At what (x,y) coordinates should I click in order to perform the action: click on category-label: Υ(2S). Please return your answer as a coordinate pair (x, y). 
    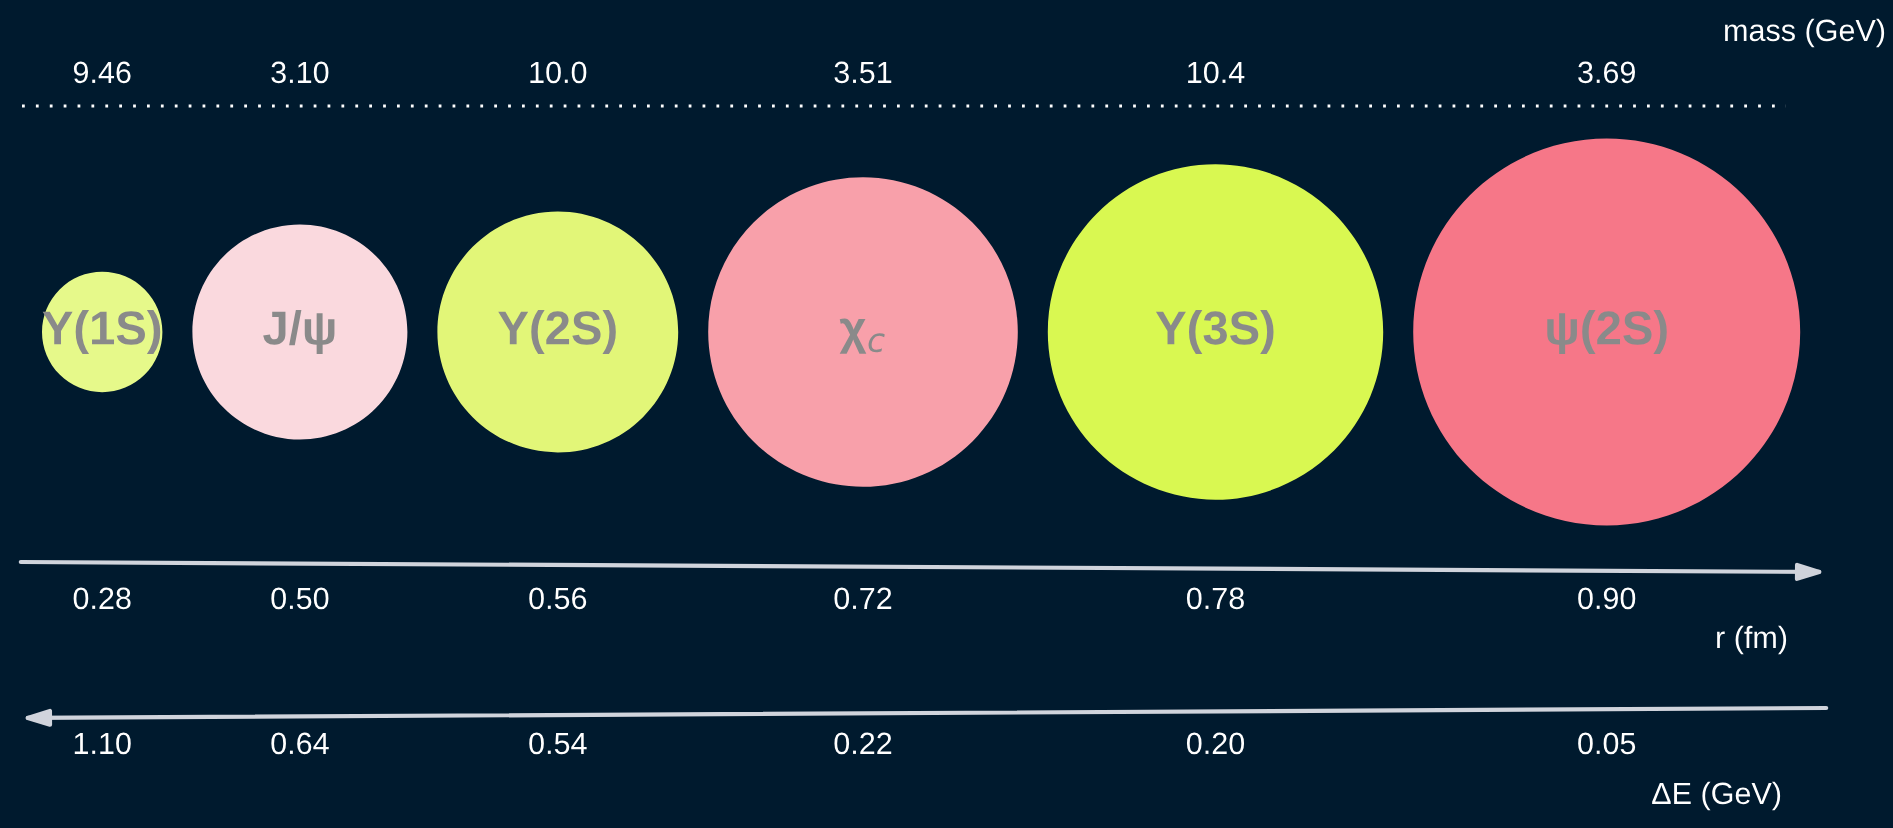
    Looking at the image, I should click on (557, 332).